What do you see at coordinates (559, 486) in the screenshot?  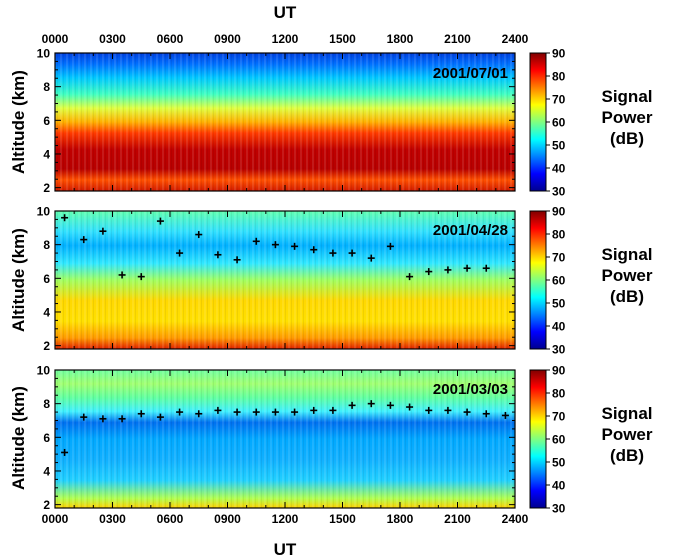 I see `colorbar-tick-label: 40` at bounding box center [559, 486].